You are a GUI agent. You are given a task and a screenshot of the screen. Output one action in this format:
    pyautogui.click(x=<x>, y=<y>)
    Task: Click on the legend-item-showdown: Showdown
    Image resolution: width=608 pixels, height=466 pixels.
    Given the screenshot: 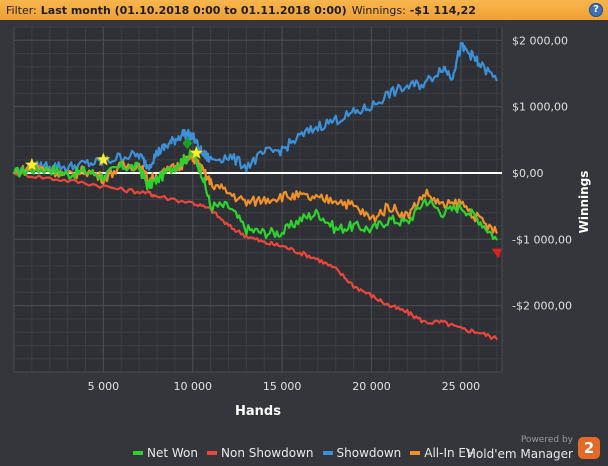 What is the action you would take?
    pyautogui.click(x=362, y=453)
    